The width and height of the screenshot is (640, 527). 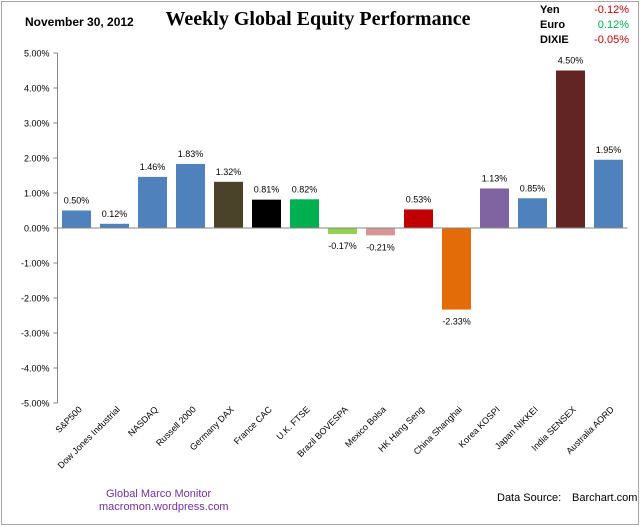 I want to click on data-label: 0.50%, so click(x=77, y=201).